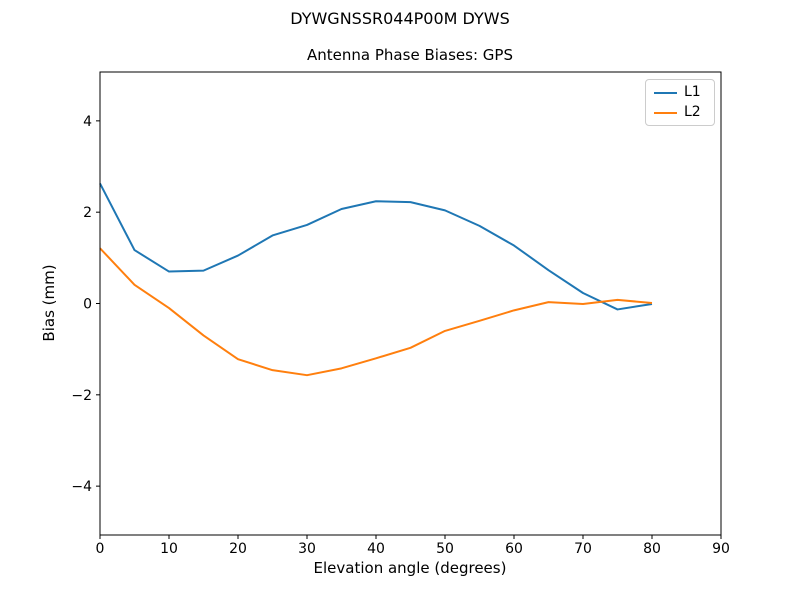  What do you see at coordinates (680, 112) in the screenshot?
I see `legend-item-l2: L2` at bounding box center [680, 112].